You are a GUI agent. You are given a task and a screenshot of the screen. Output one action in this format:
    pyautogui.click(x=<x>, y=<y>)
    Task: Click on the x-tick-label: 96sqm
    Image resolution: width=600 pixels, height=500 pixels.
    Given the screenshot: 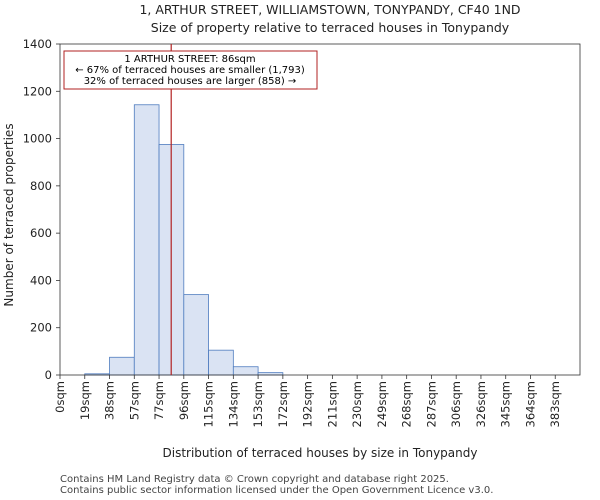 What is the action you would take?
    pyautogui.click(x=184, y=400)
    